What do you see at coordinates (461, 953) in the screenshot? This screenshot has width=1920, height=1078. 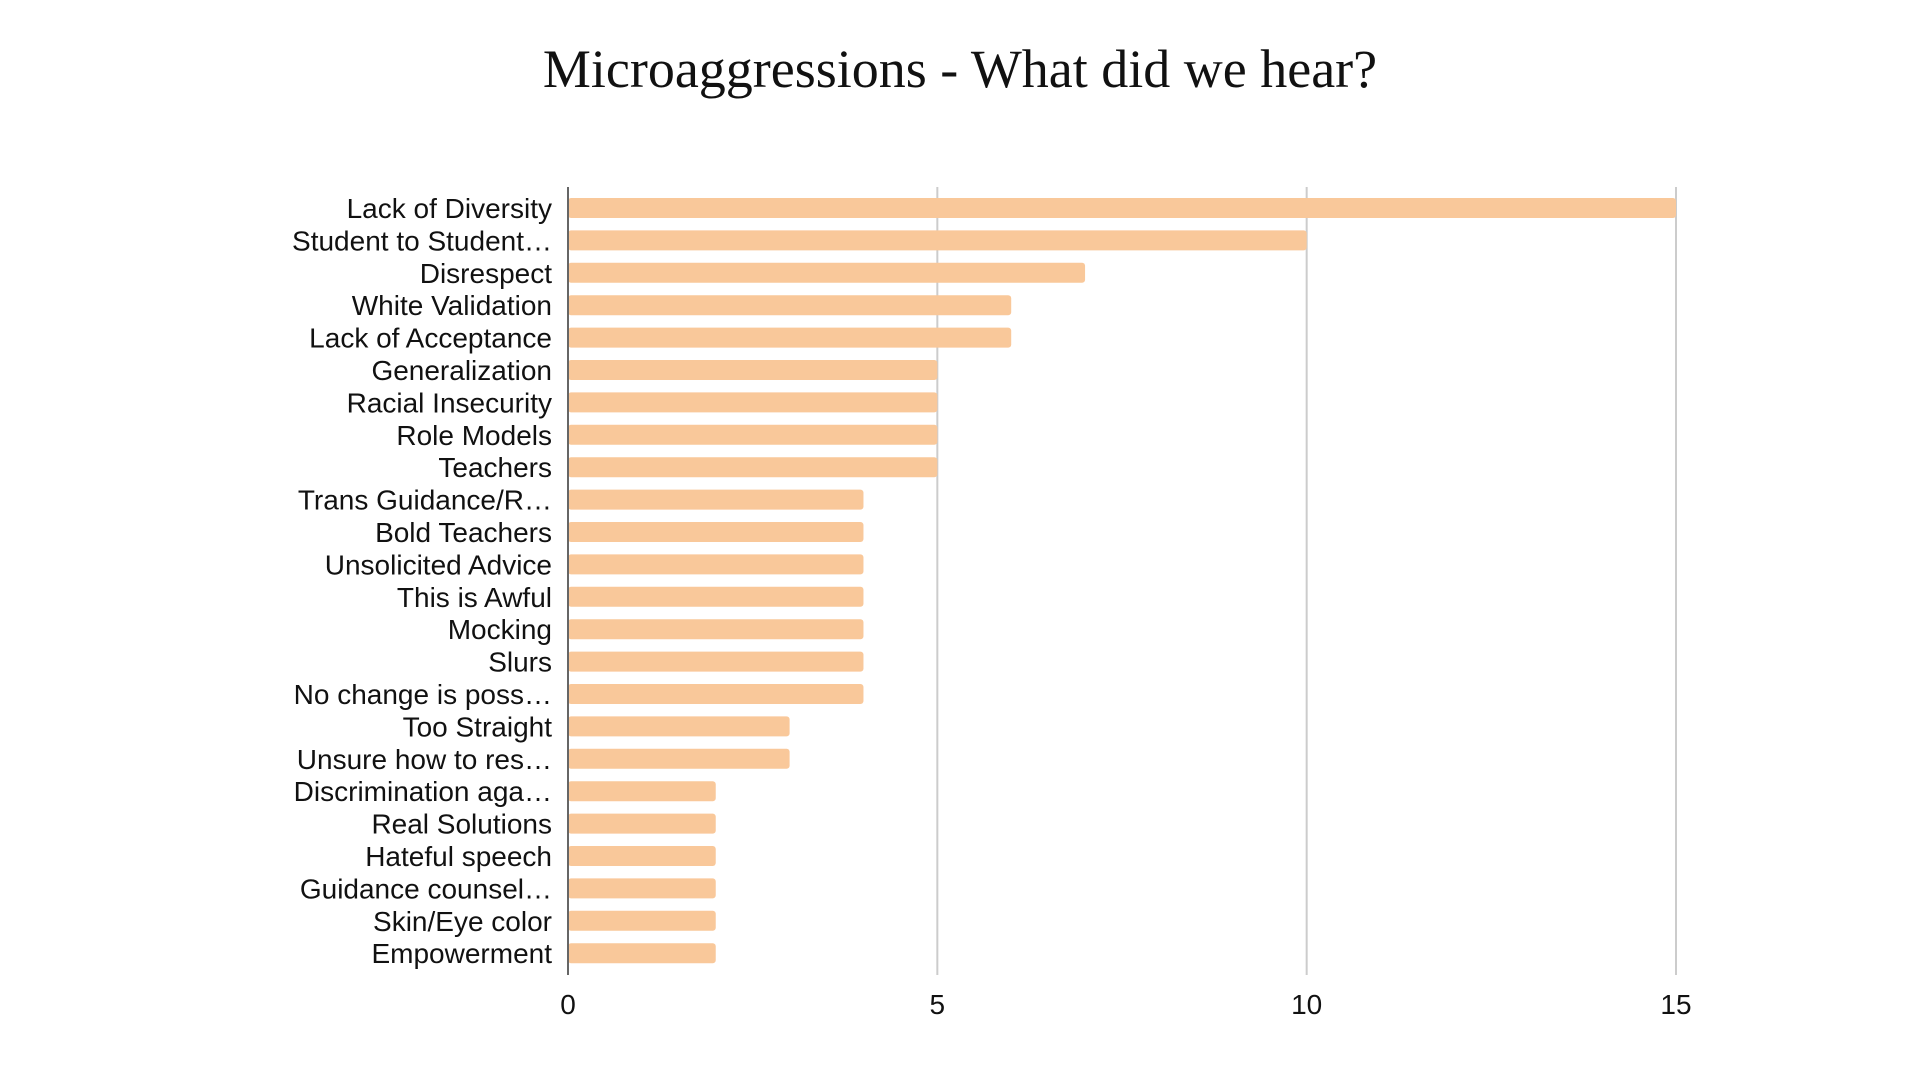 I see `category-label: Empowerment` at bounding box center [461, 953].